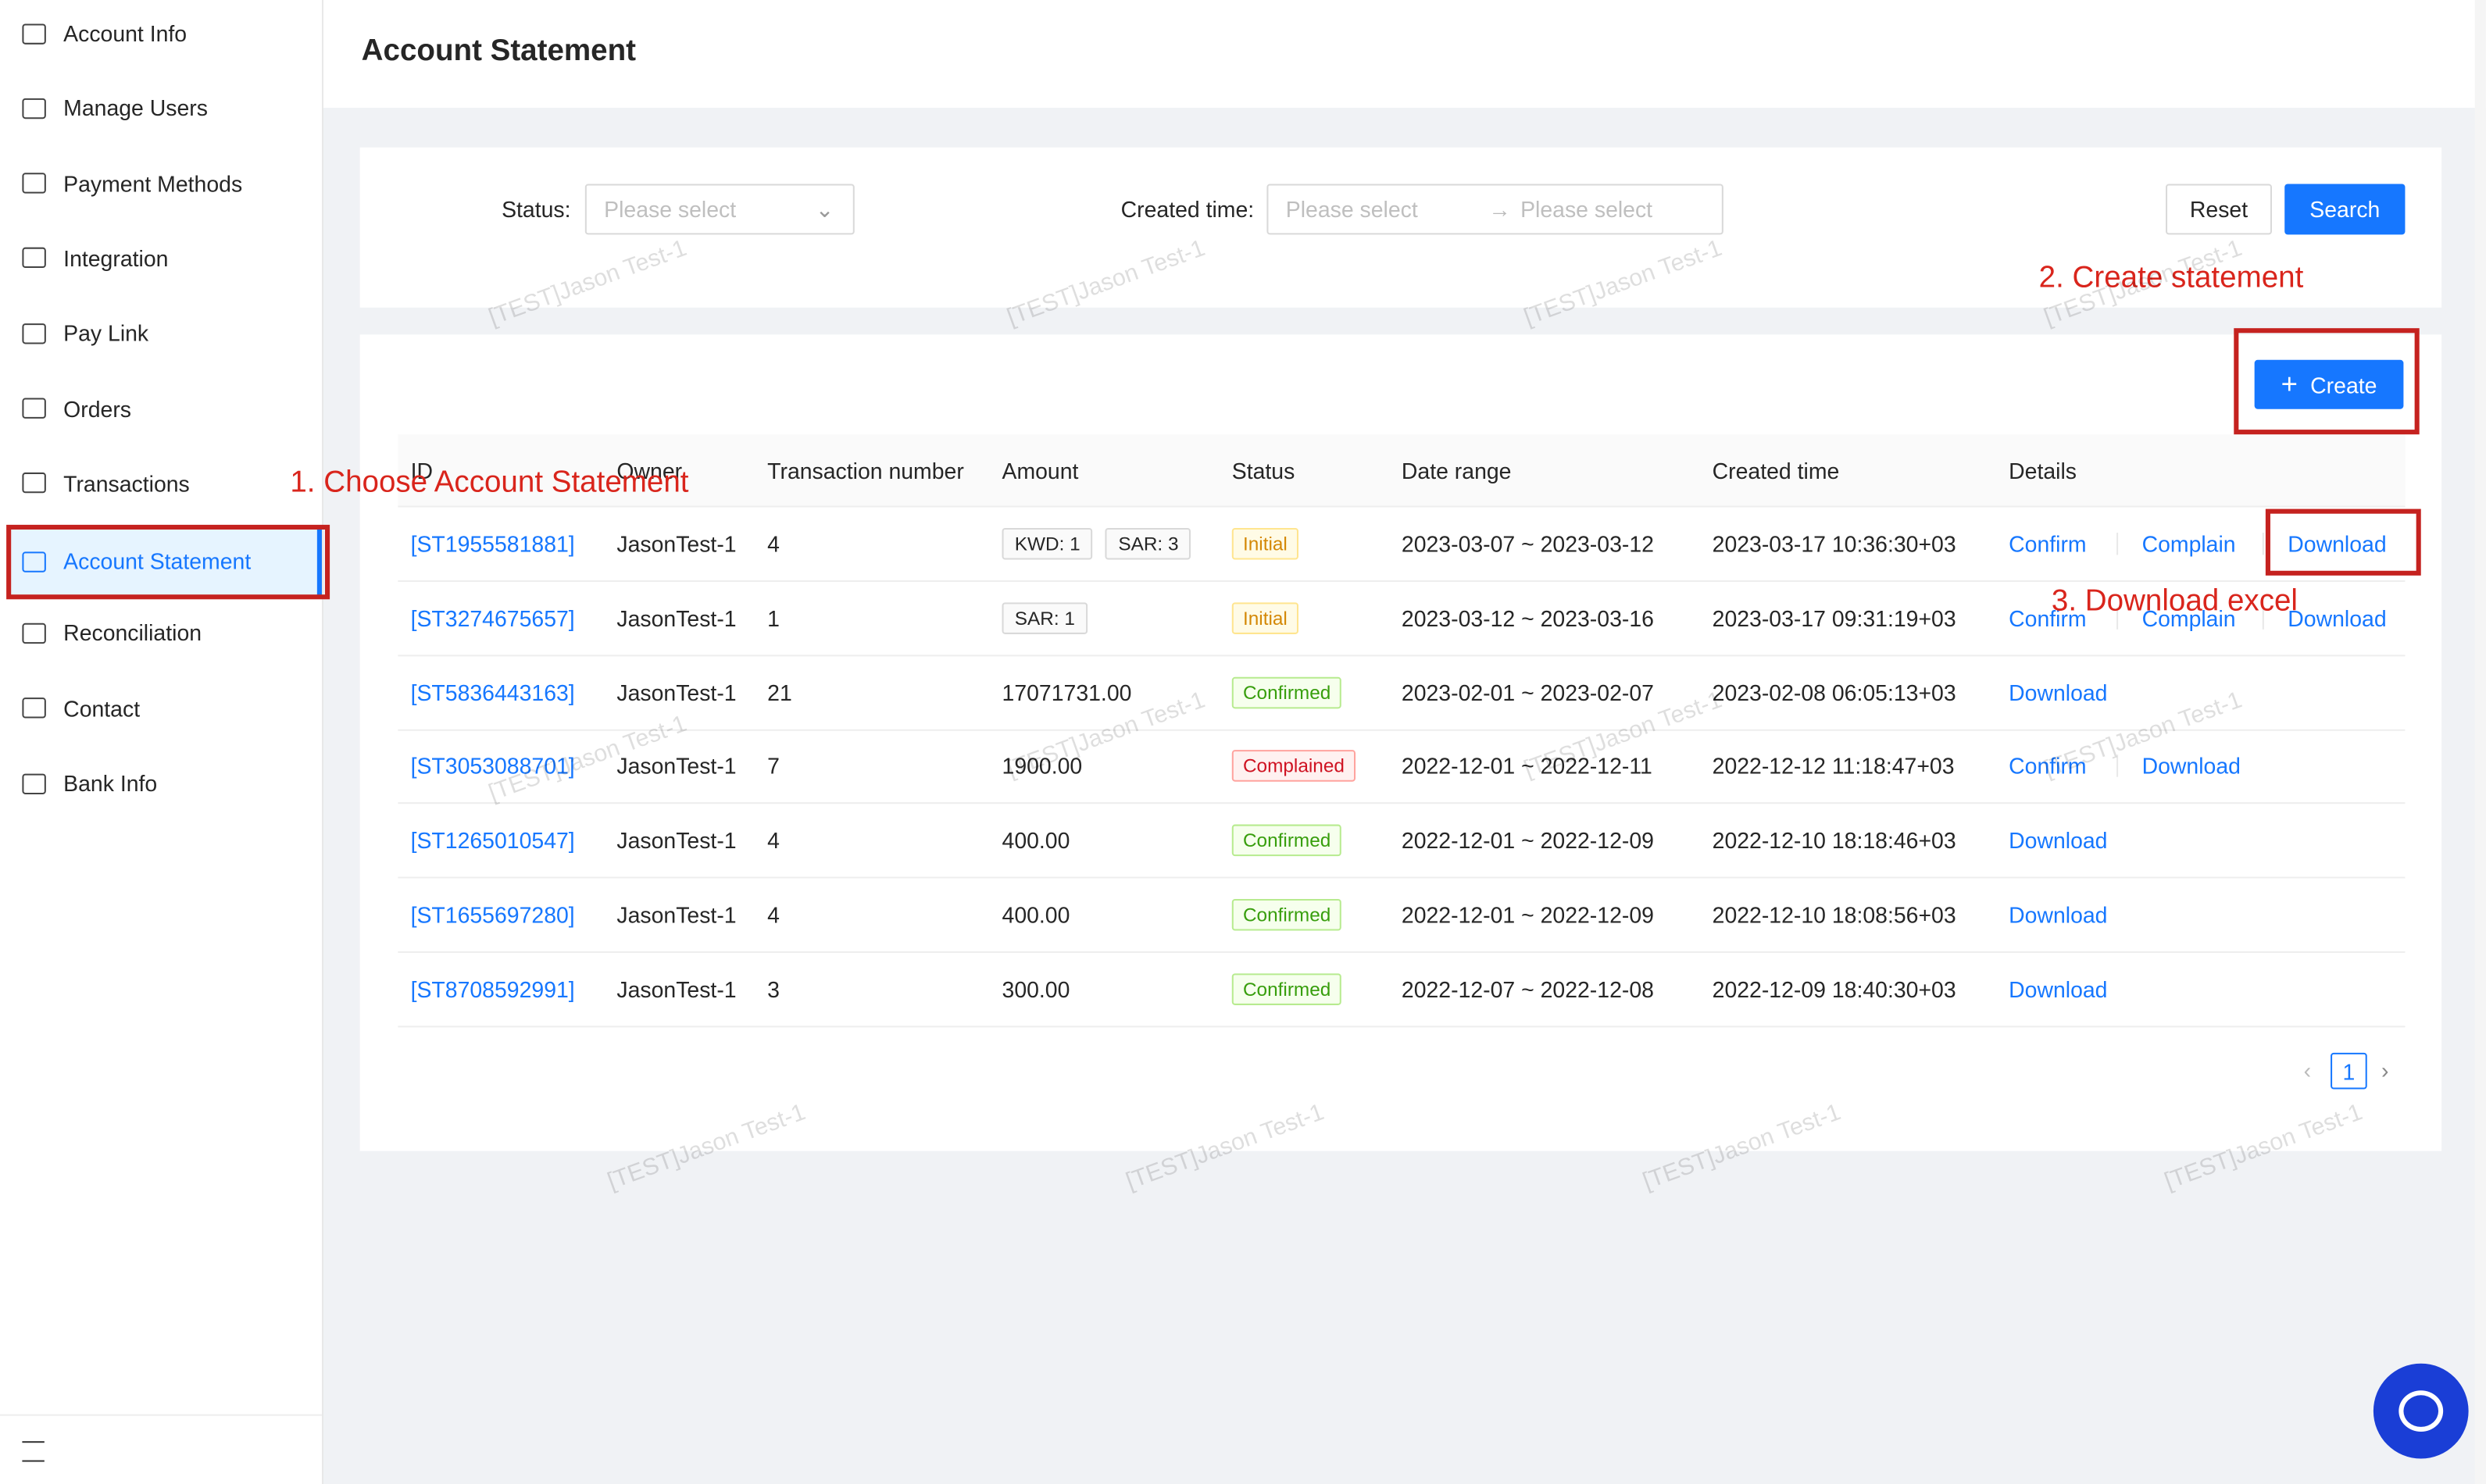 The image size is (2486, 1484). Describe the element at coordinates (158, 258) in the screenshot. I see `menu-item: Integration` at that location.